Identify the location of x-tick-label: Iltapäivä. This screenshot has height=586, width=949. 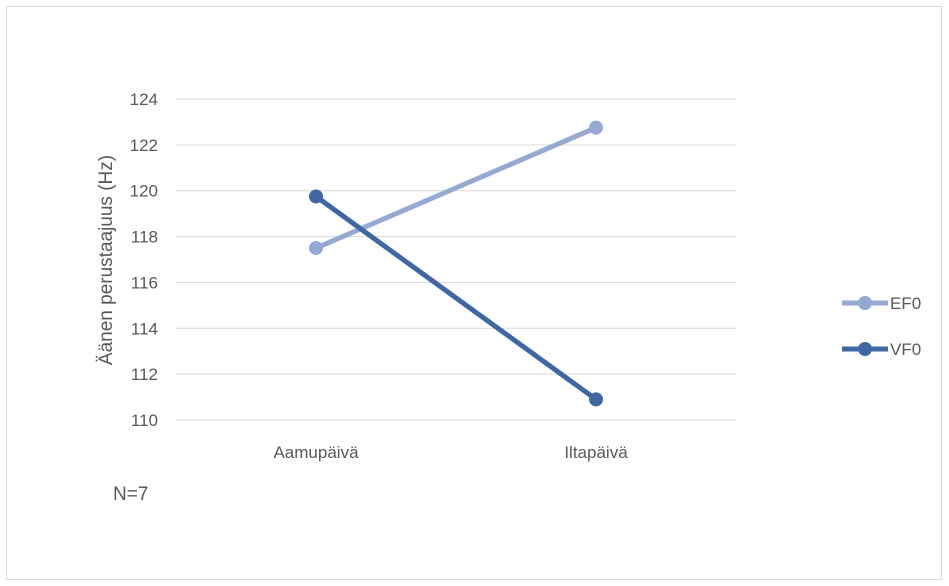
(596, 452).